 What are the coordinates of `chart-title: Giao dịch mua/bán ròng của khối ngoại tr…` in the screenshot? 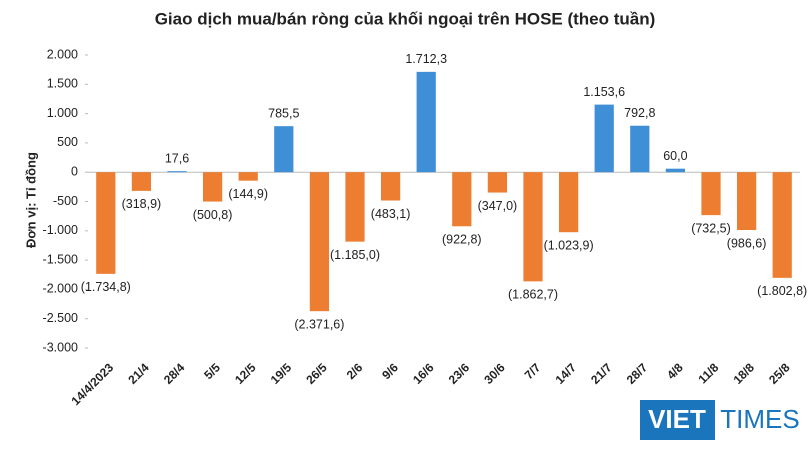 It's located at (405, 18).